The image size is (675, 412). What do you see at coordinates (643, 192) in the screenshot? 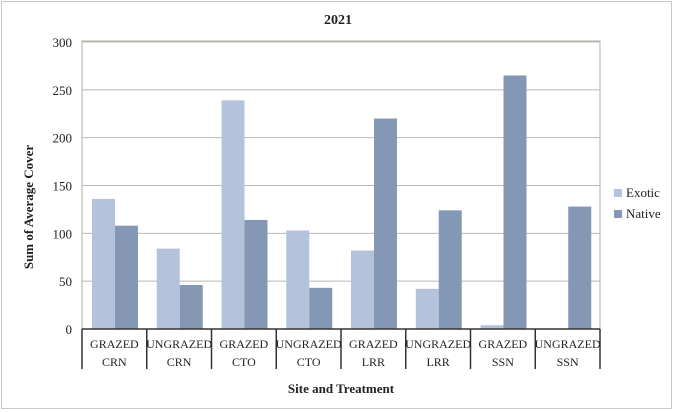
I see `legend-label-exotic: Exotic` at bounding box center [643, 192].